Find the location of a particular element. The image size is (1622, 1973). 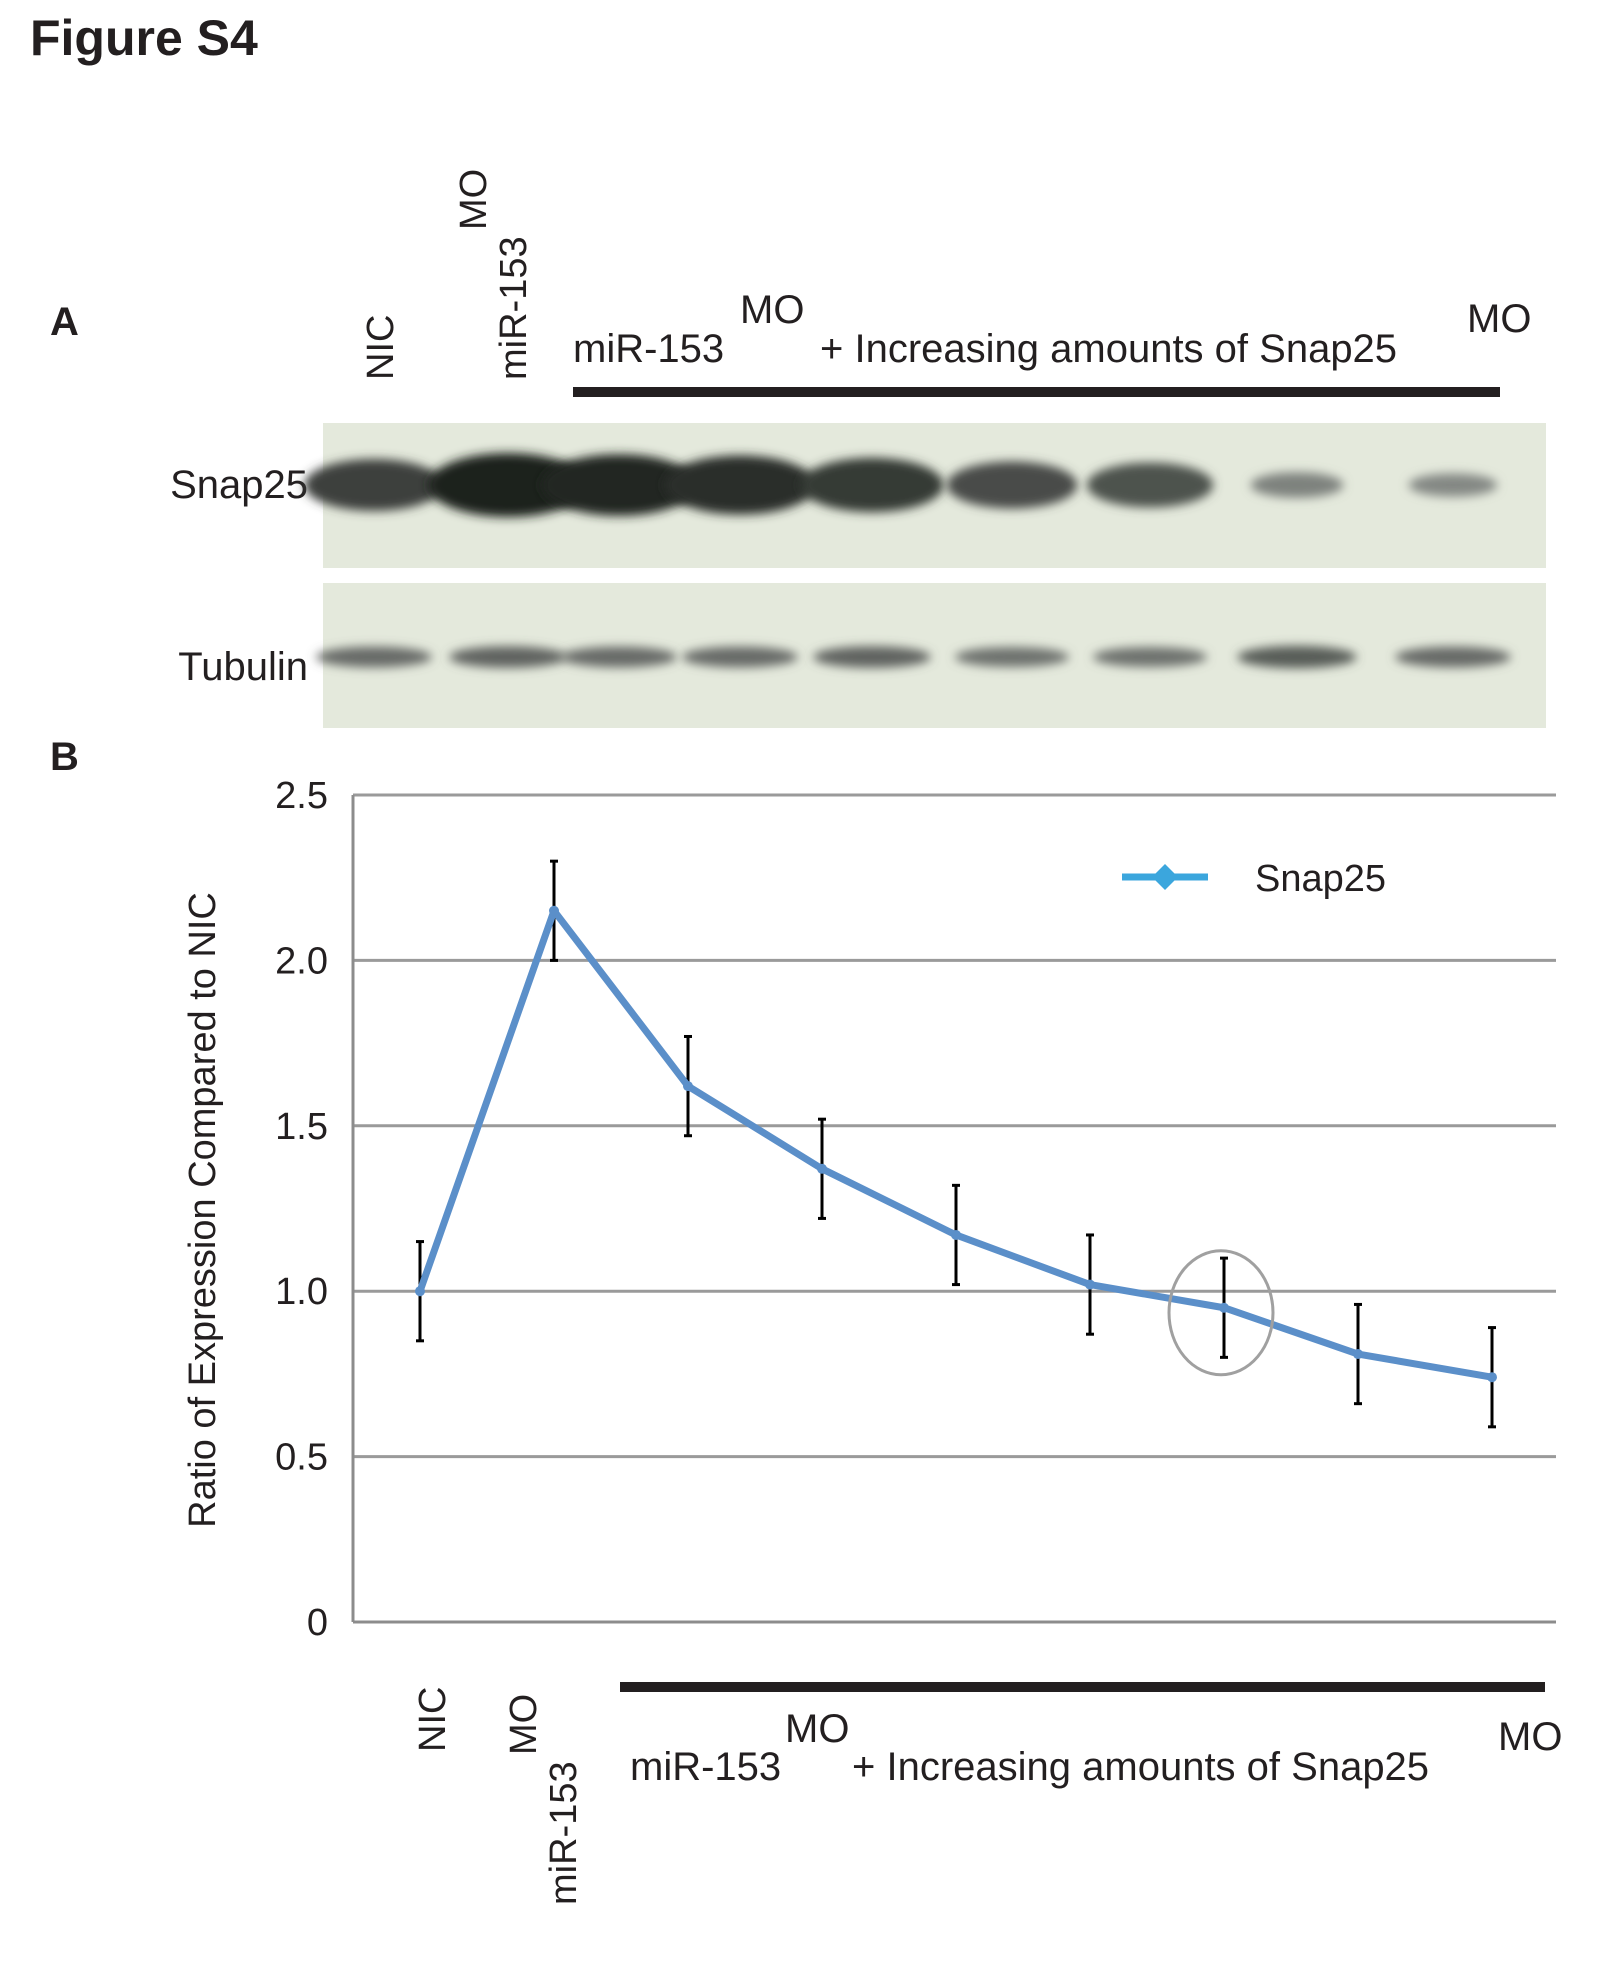

x-group-label-snap25-mo: MO is located at coordinates (1530, 1737).